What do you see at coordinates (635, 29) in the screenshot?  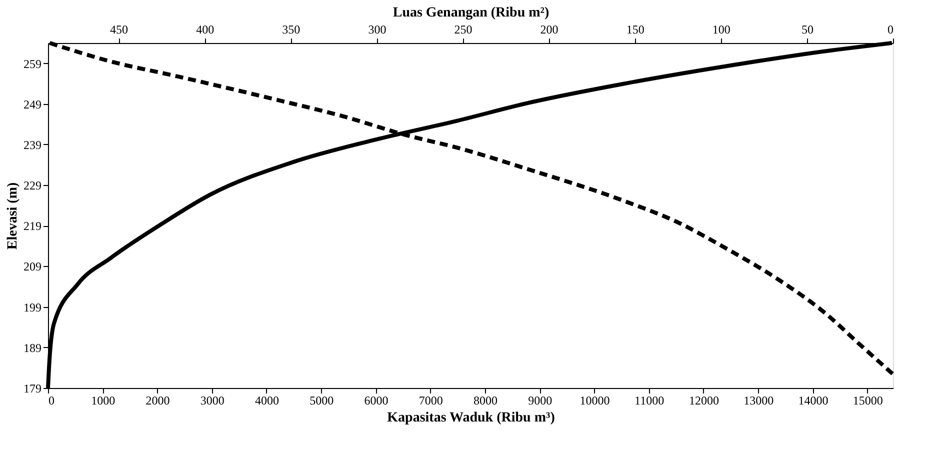 I see `x2-tick-label: 150` at bounding box center [635, 29].